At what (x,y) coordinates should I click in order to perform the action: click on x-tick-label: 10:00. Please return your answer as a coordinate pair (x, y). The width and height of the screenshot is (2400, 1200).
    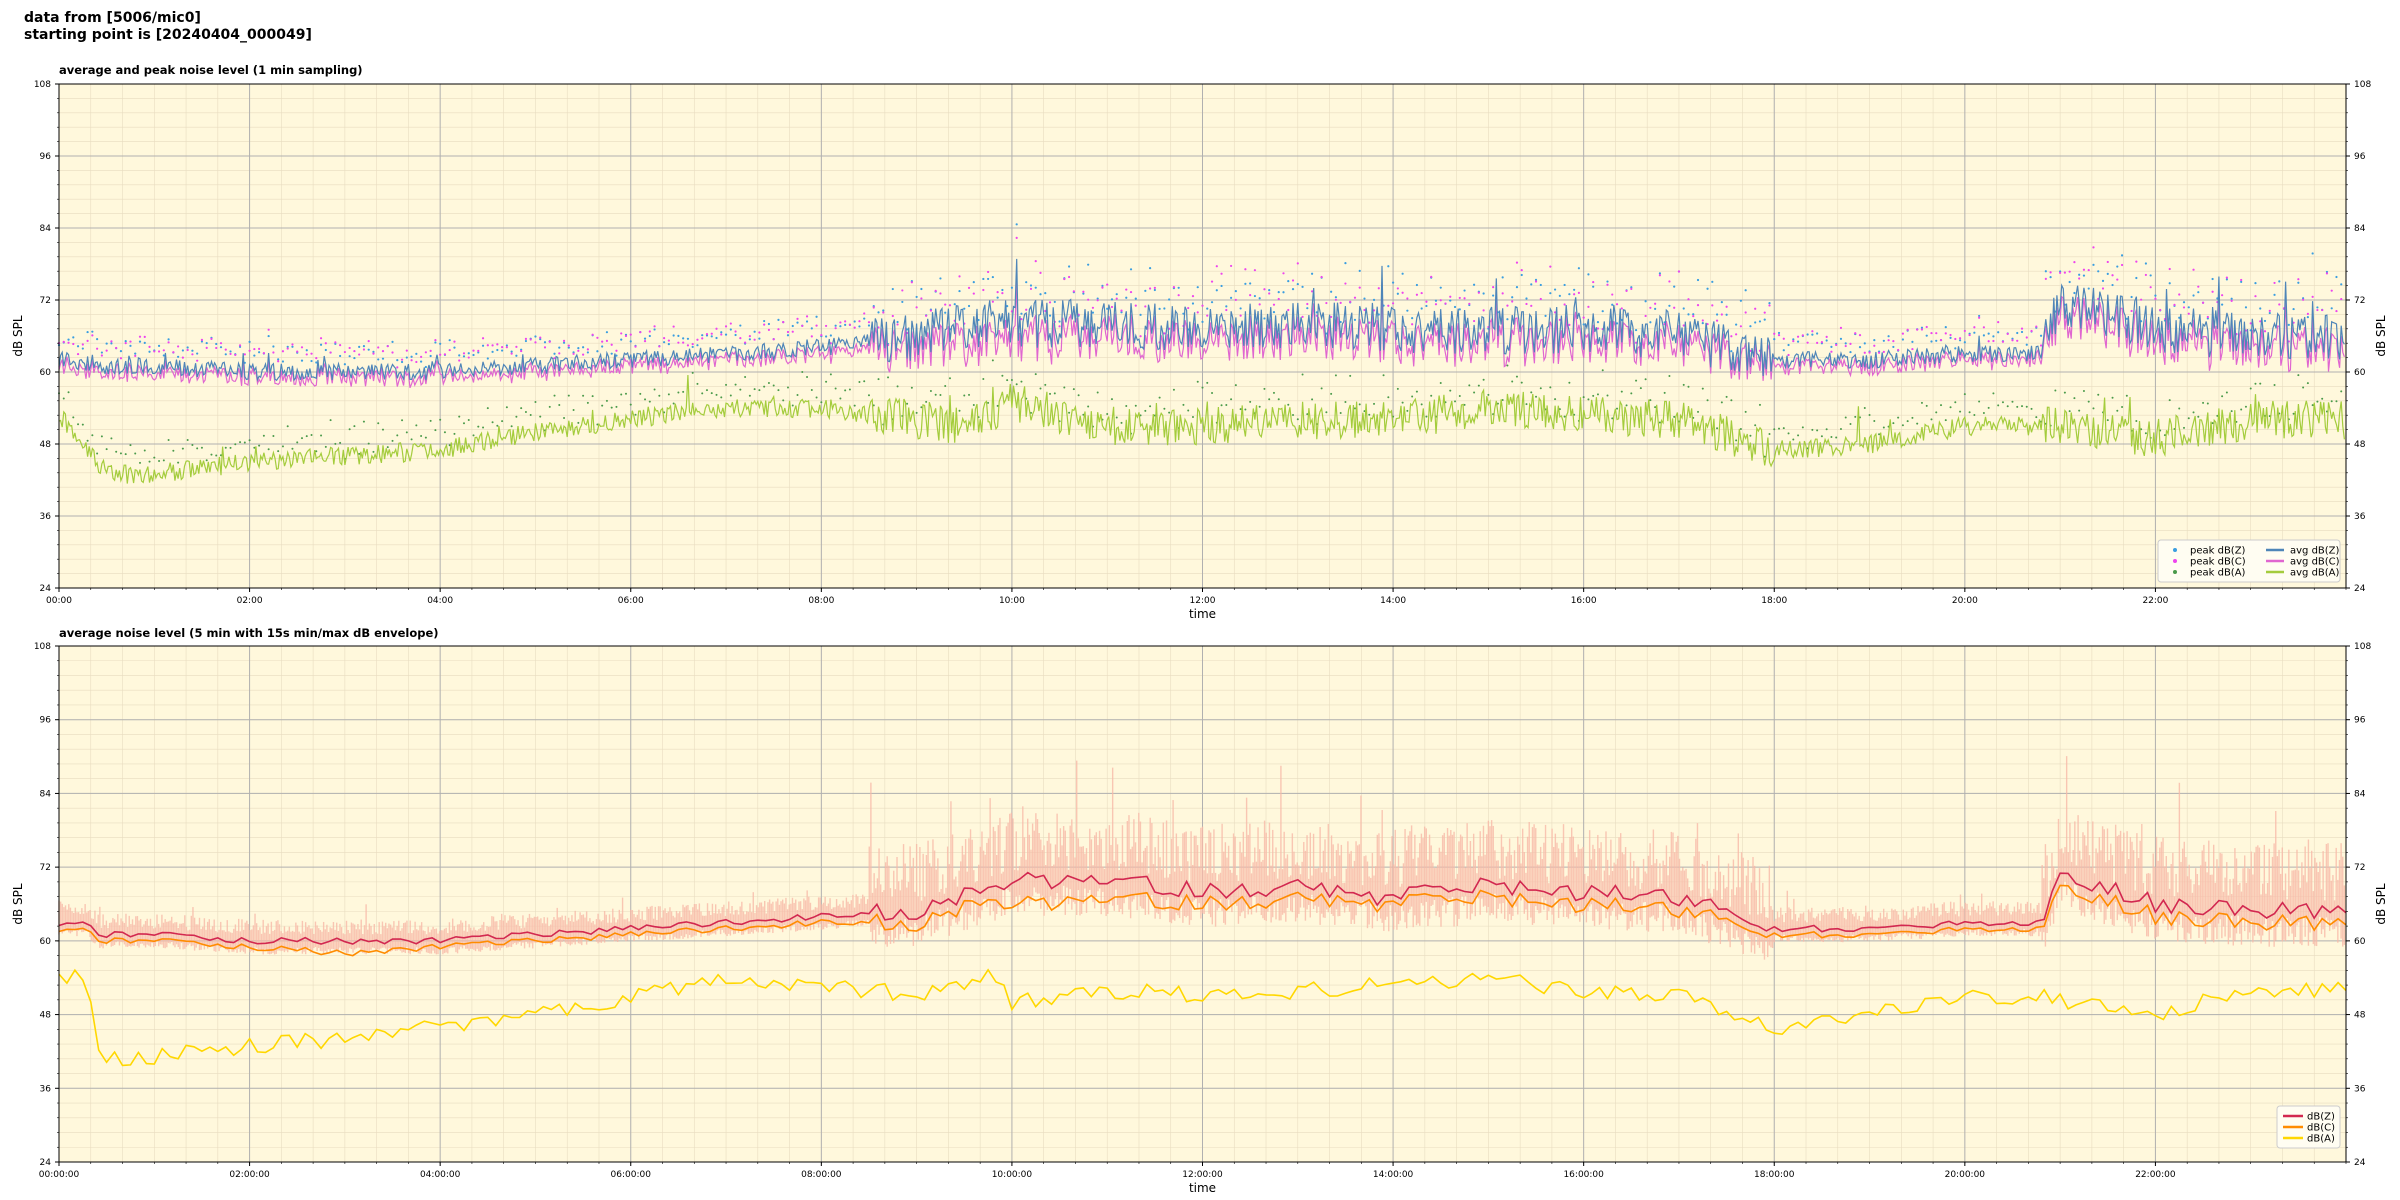
    Looking at the image, I should click on (1012, 601).